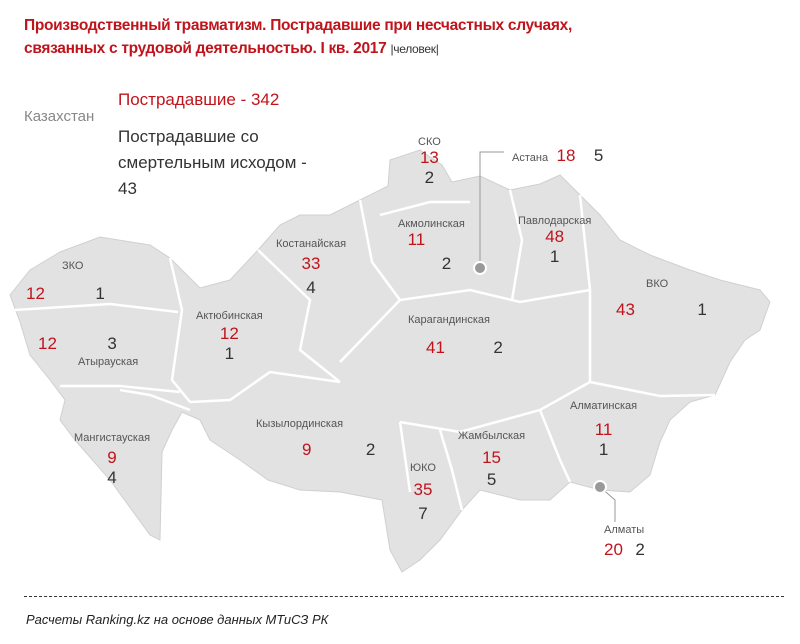 This screenshot has height=644, width=800. Describe the element at coordinates (300, 424) in the screenshot. I see `region-name: Кызылординская` at that location.